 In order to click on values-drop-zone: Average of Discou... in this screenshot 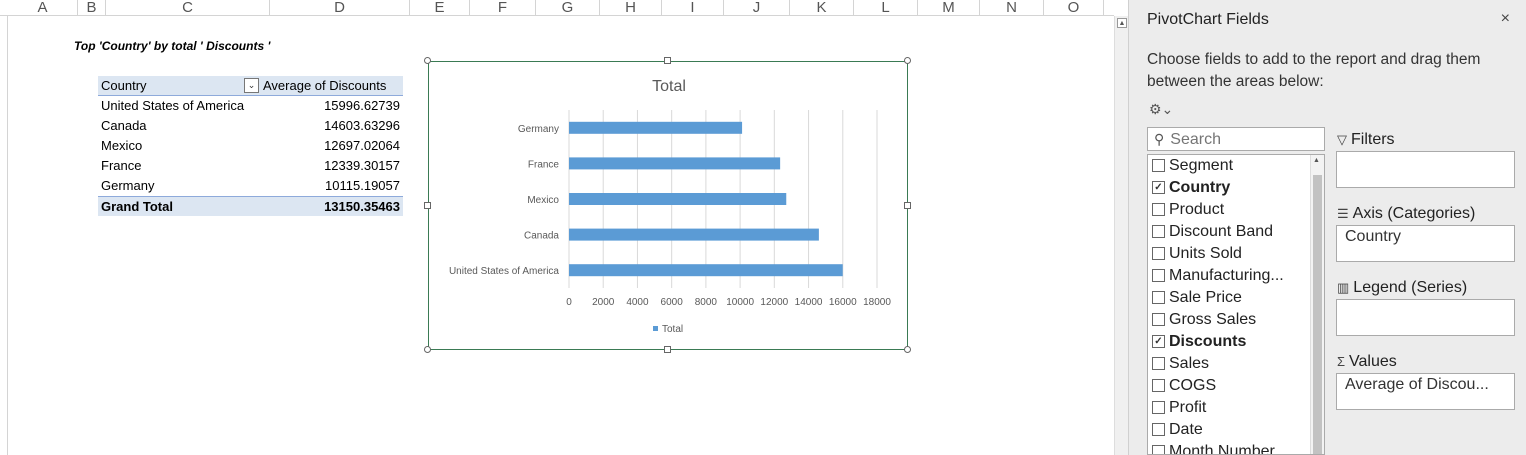, I will do `click(1425, 391)`.